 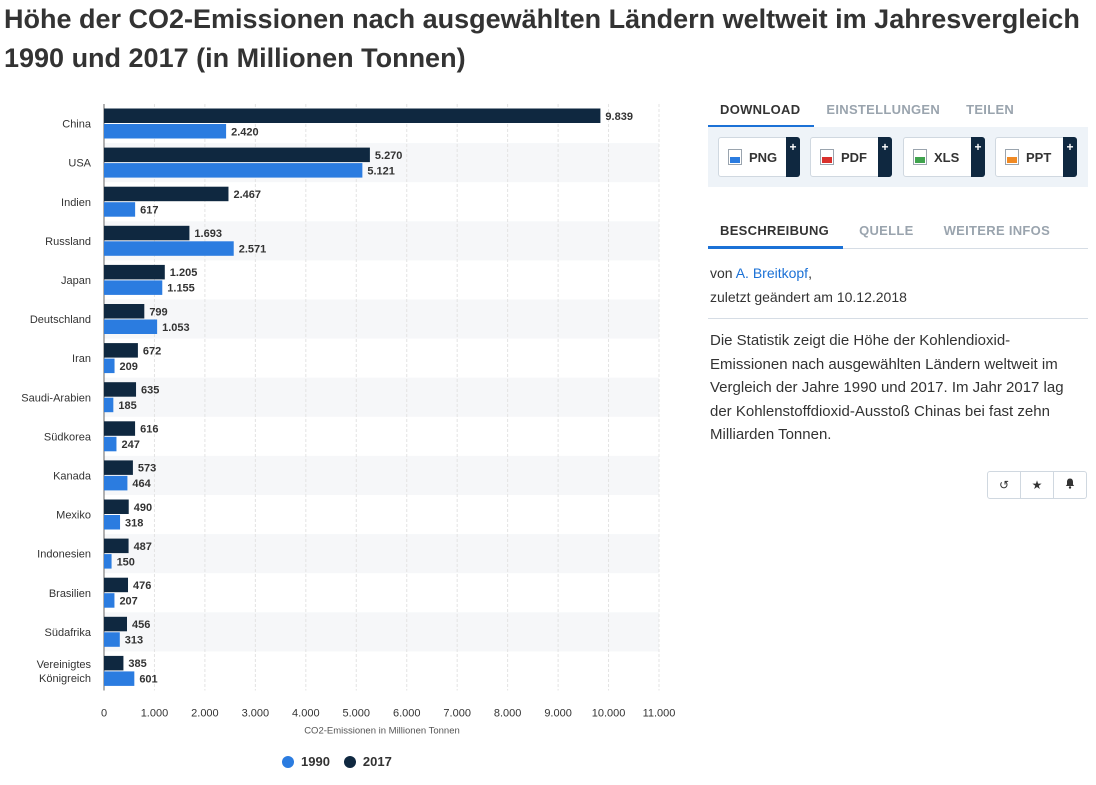 I want to click on download-xls-button: XLS +, so click(x=944, y=157).